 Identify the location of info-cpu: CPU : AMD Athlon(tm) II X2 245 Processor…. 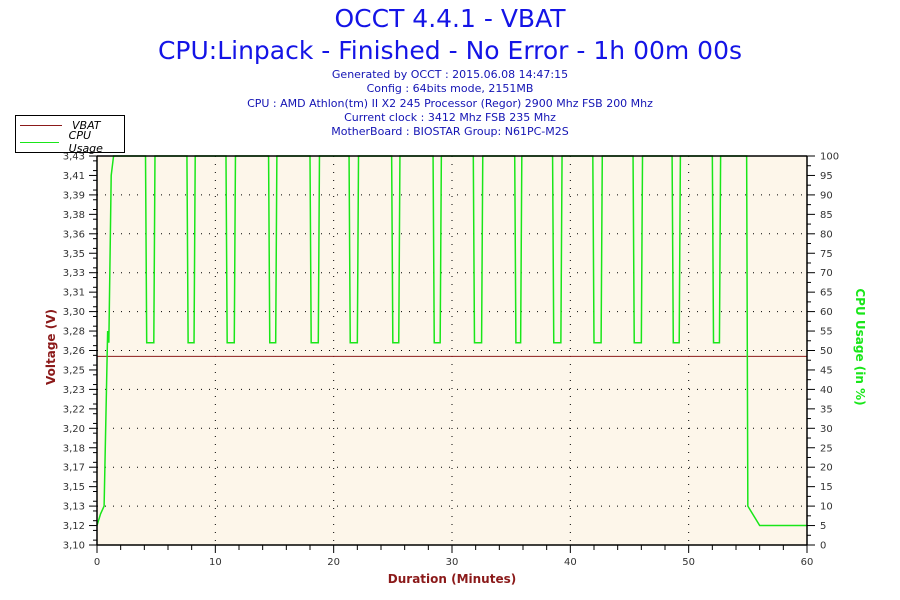
(450, 103).